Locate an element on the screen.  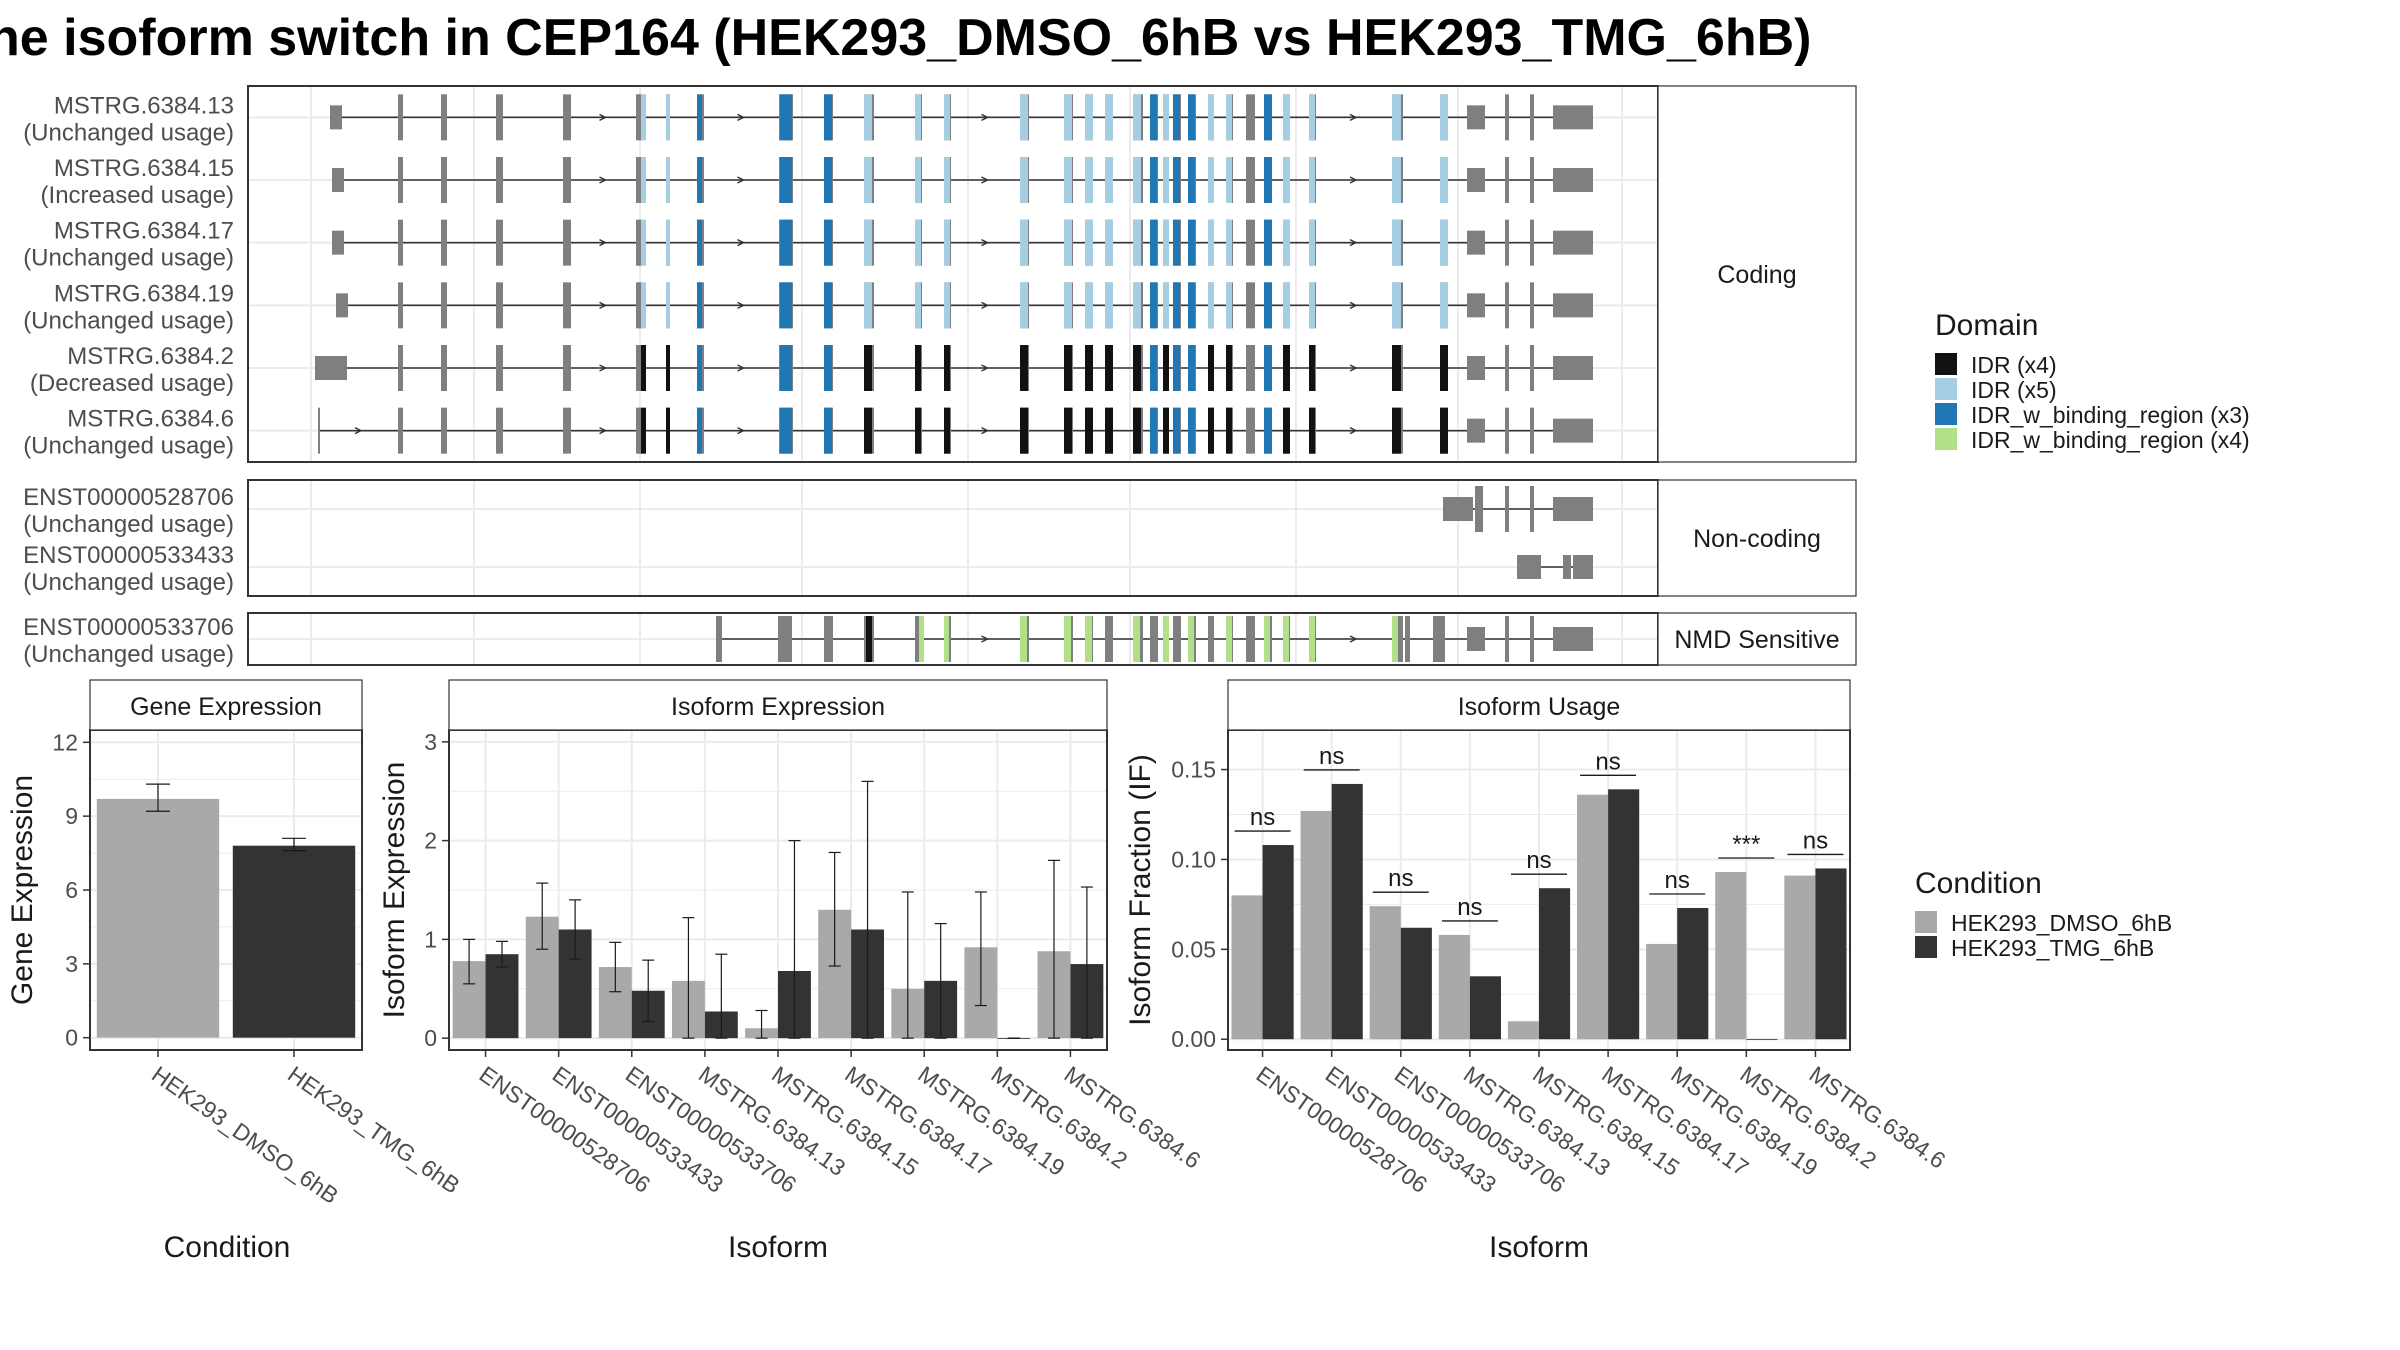
isoform-name-label: MSTRG.6384.19 is located at coordinates (144, 293).